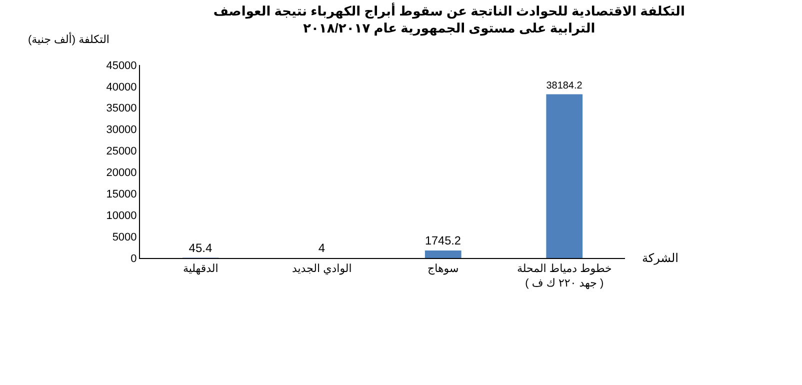  Describe the element at coordinates (121, 87) in the screenshot. I see `y-tick-label: 40000` at that location.